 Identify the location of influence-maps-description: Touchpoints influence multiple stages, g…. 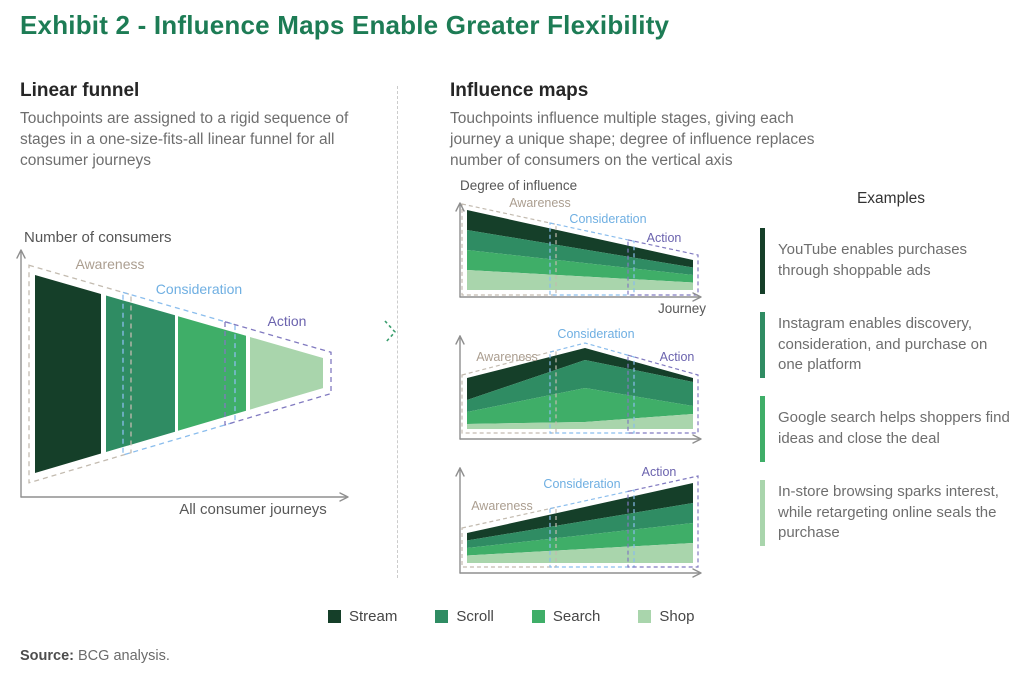
(632, 140).